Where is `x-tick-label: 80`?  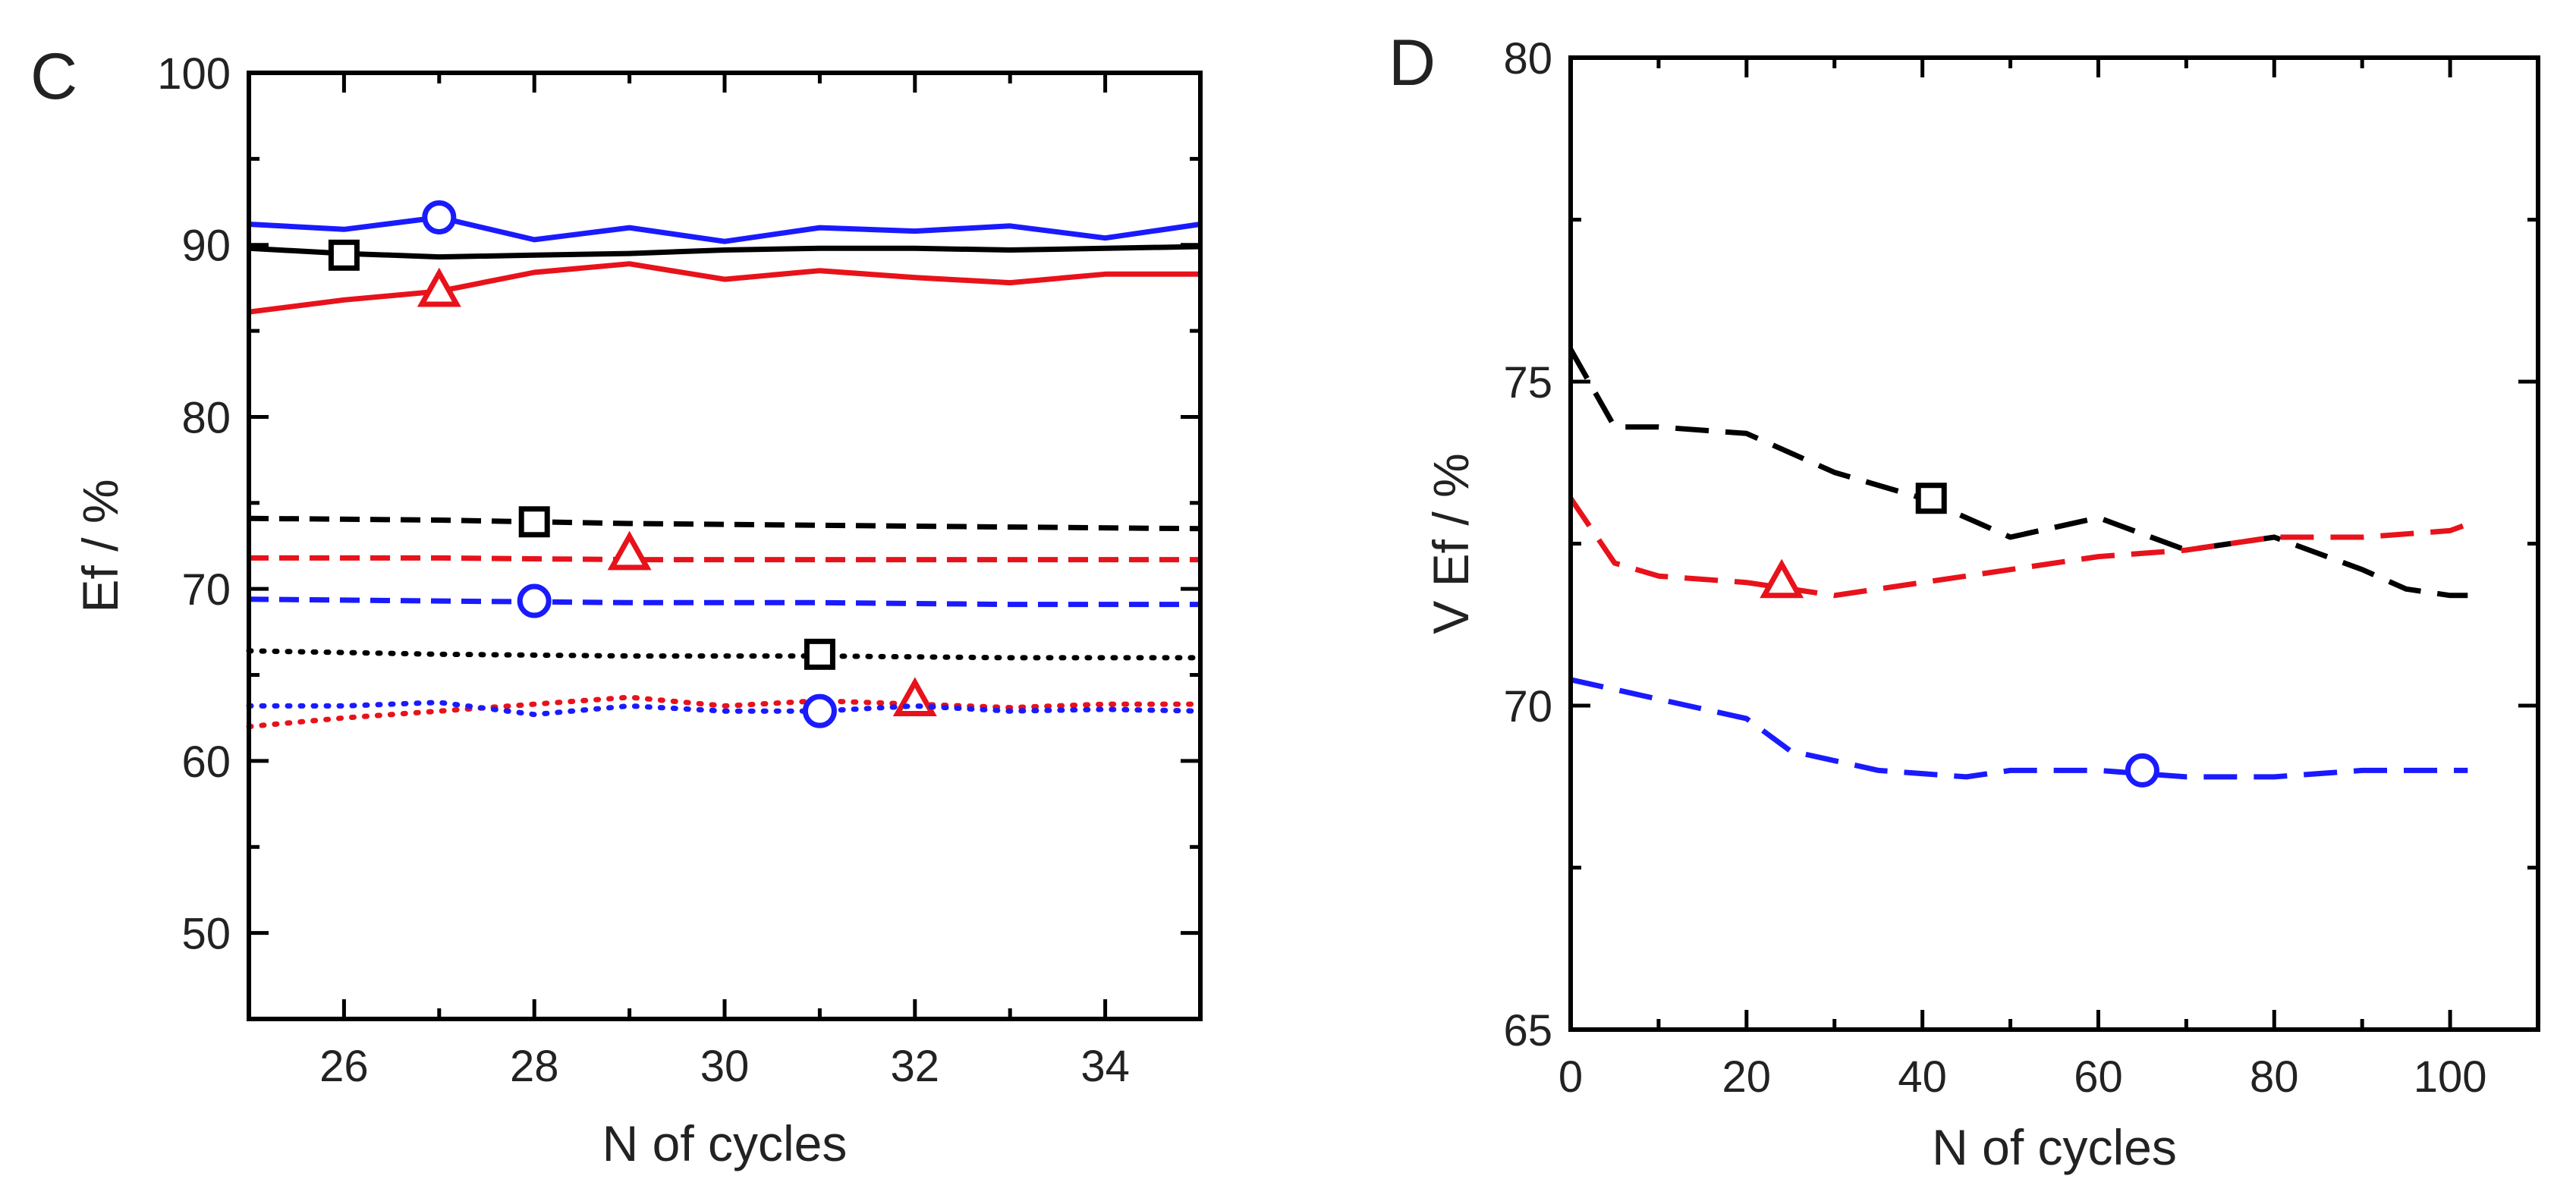
x-tick-label: 80 is located at coordinates (2274, 1077).